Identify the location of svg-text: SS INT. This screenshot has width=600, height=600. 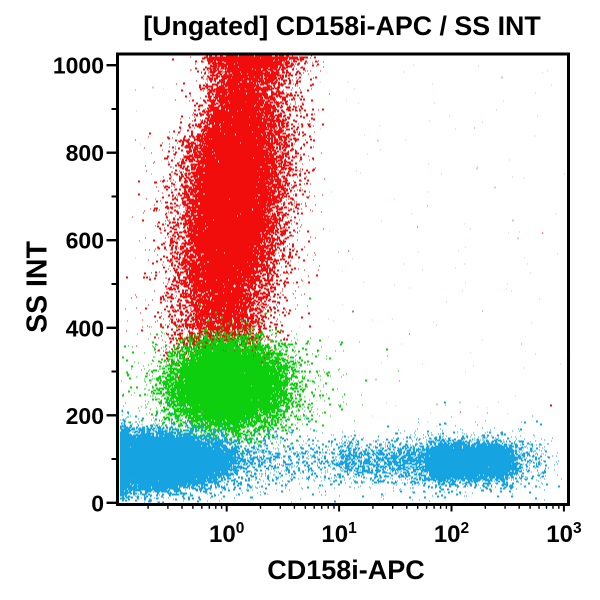
(38, 286).